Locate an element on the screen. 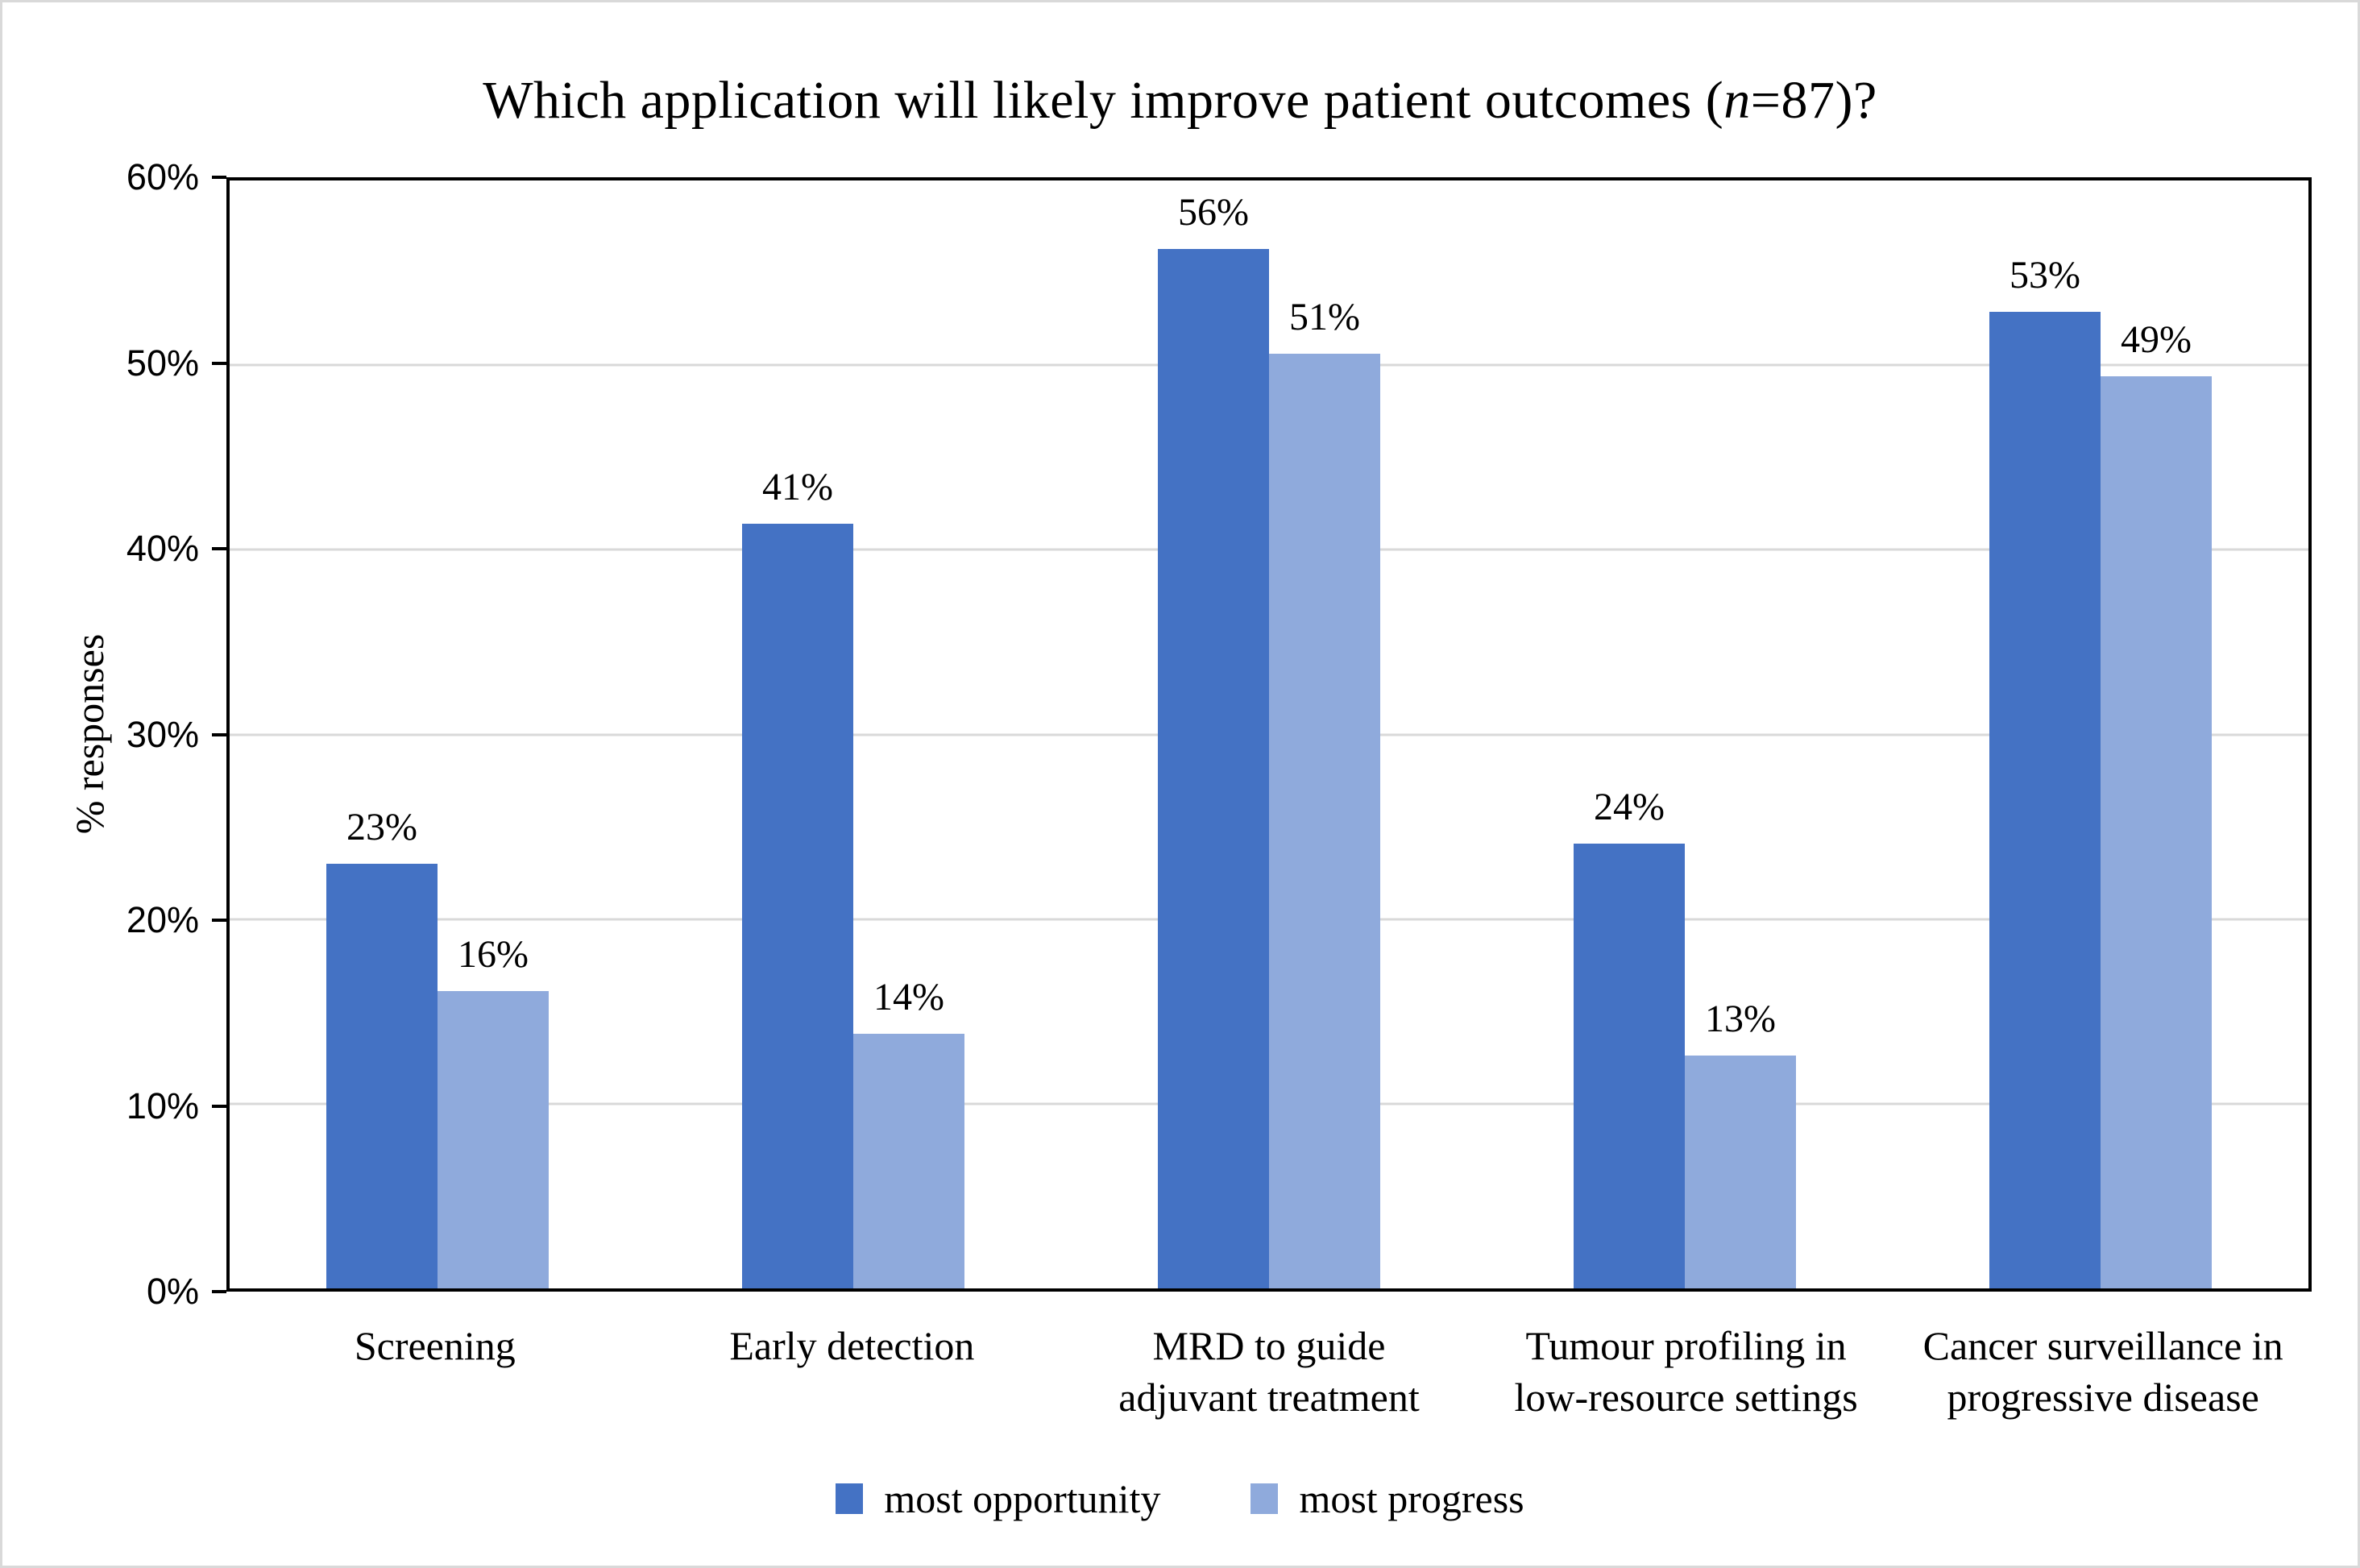 Image resolution: width=2360 pixels, height=1568 pixels. bar-unit: 51% is located at coordinates (1324, 734).